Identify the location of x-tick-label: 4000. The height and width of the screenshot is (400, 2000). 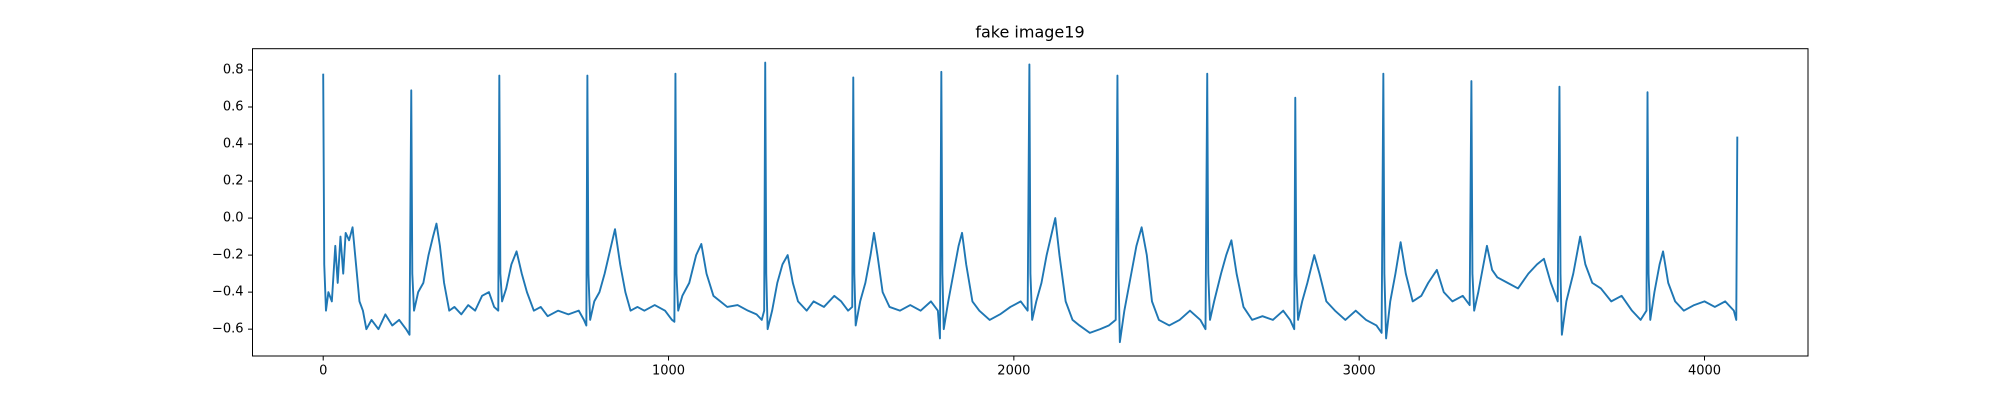
(1704, 371).